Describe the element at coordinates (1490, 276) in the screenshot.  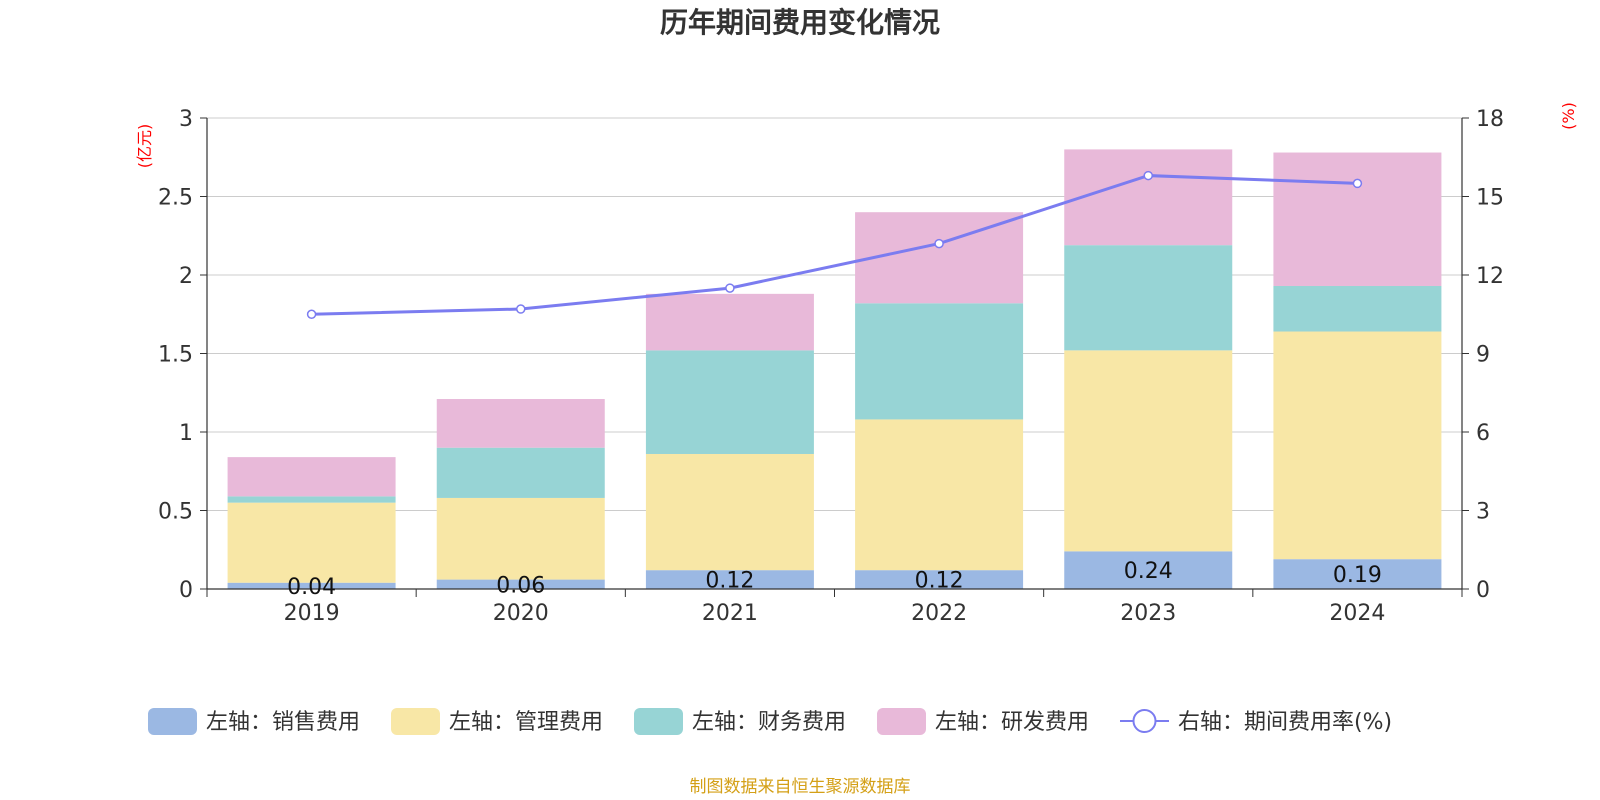
I see `right-tick-label: 12` at that location.